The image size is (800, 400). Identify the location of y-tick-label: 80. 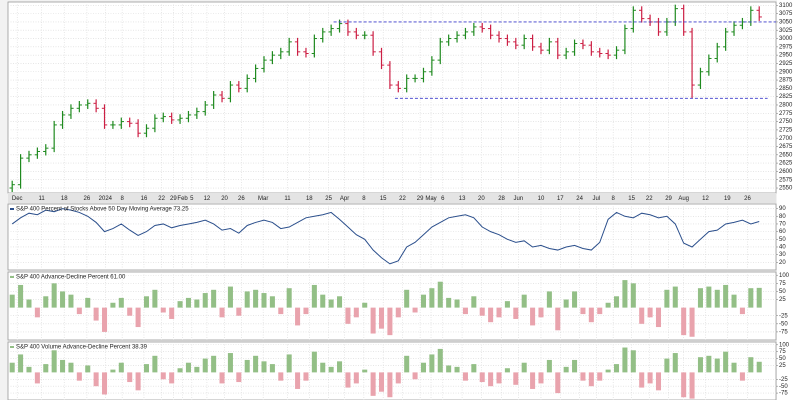
(782, 217).